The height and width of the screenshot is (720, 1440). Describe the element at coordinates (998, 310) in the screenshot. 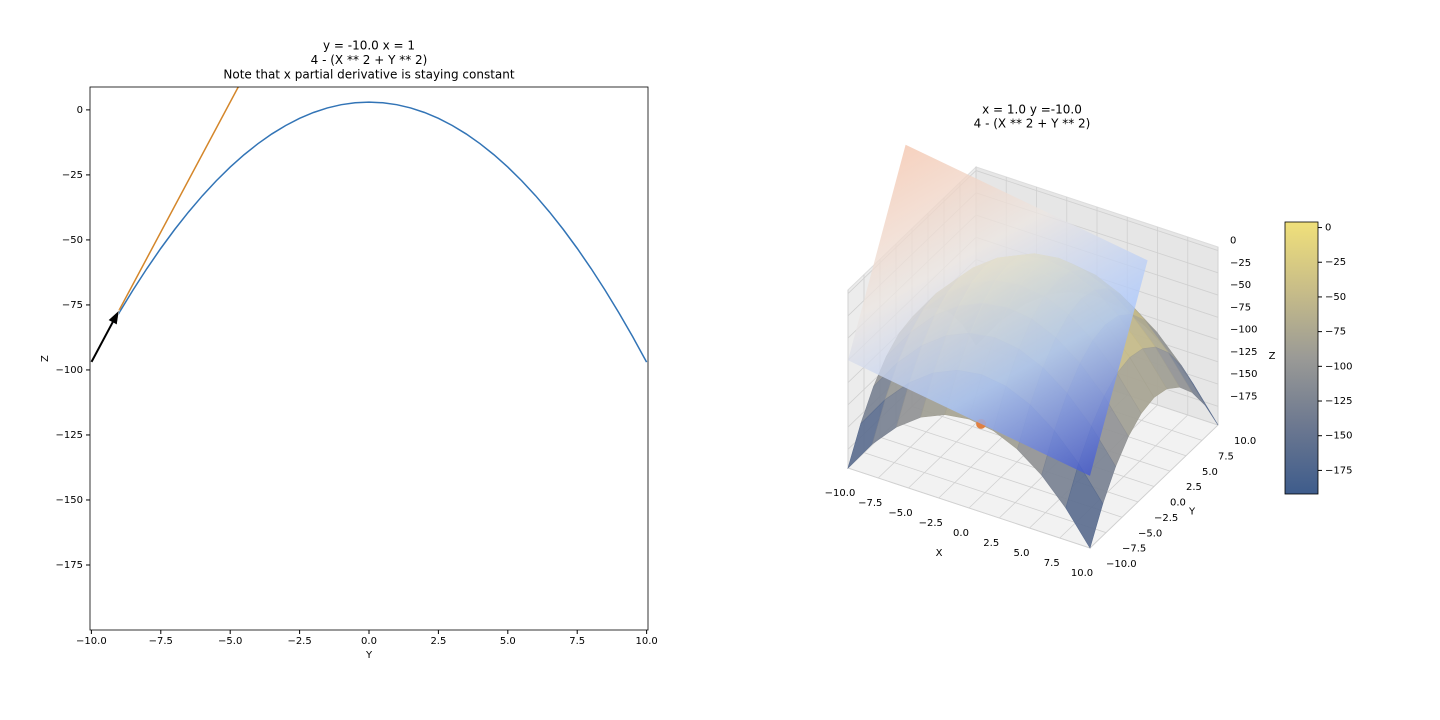

I see `tangent-plane` at that location.